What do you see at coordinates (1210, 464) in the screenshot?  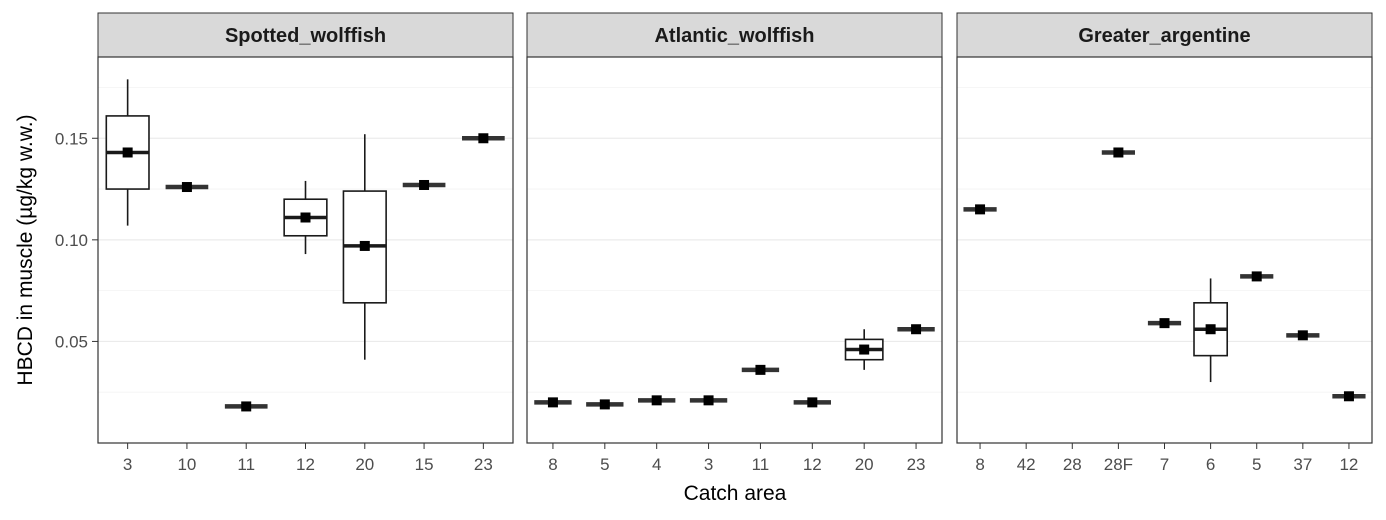 I see `x-tick-label: 6` at bounding box center [1210, 464].